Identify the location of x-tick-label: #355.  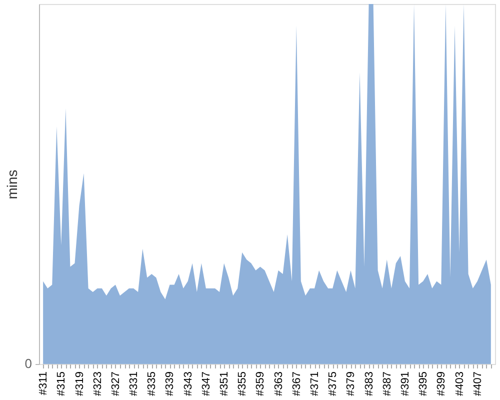
(242, 384).